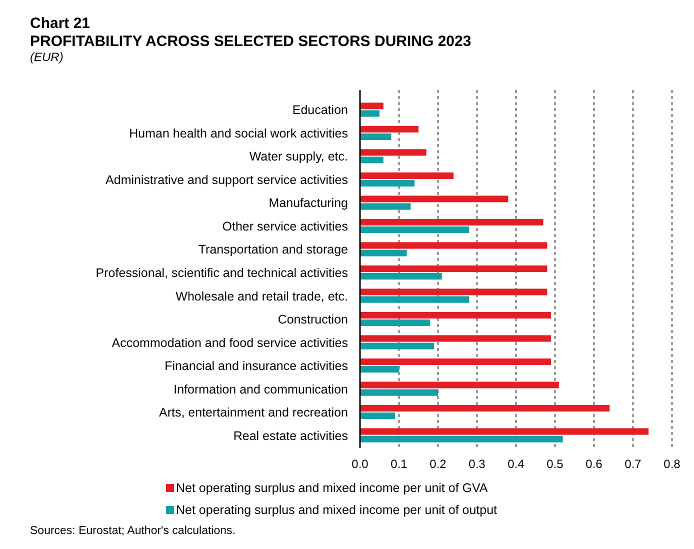 The height and width of the screenshot is (549, 694). What do you see at coordinates (133, 531) in the screenshot?
I see `source-note: Sources: Eurostat; Author's calculations.` at bounding box center [133, 531].